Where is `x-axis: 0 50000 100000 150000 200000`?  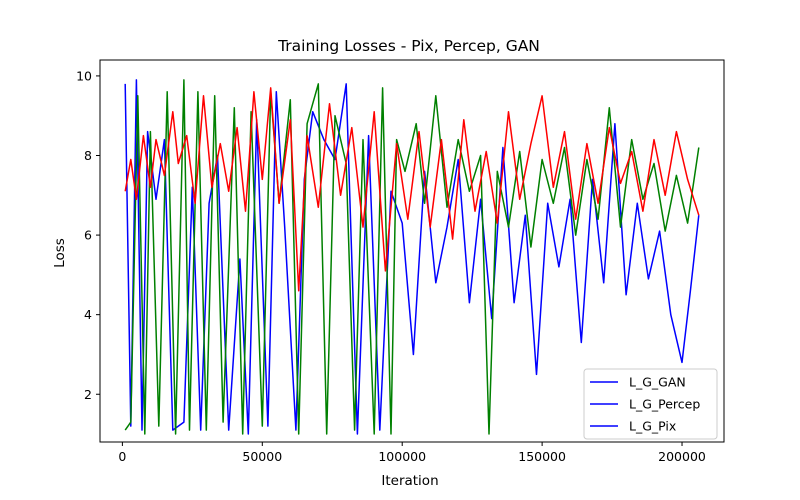
x-axis: 0 50000 100000 150000 200000 is located at coordinates (412, 453).